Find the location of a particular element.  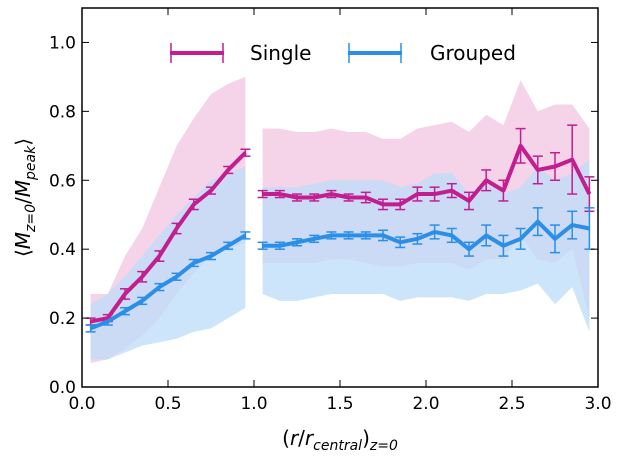

x-tick-label: 3.0 is located at coordinates (597, 404).